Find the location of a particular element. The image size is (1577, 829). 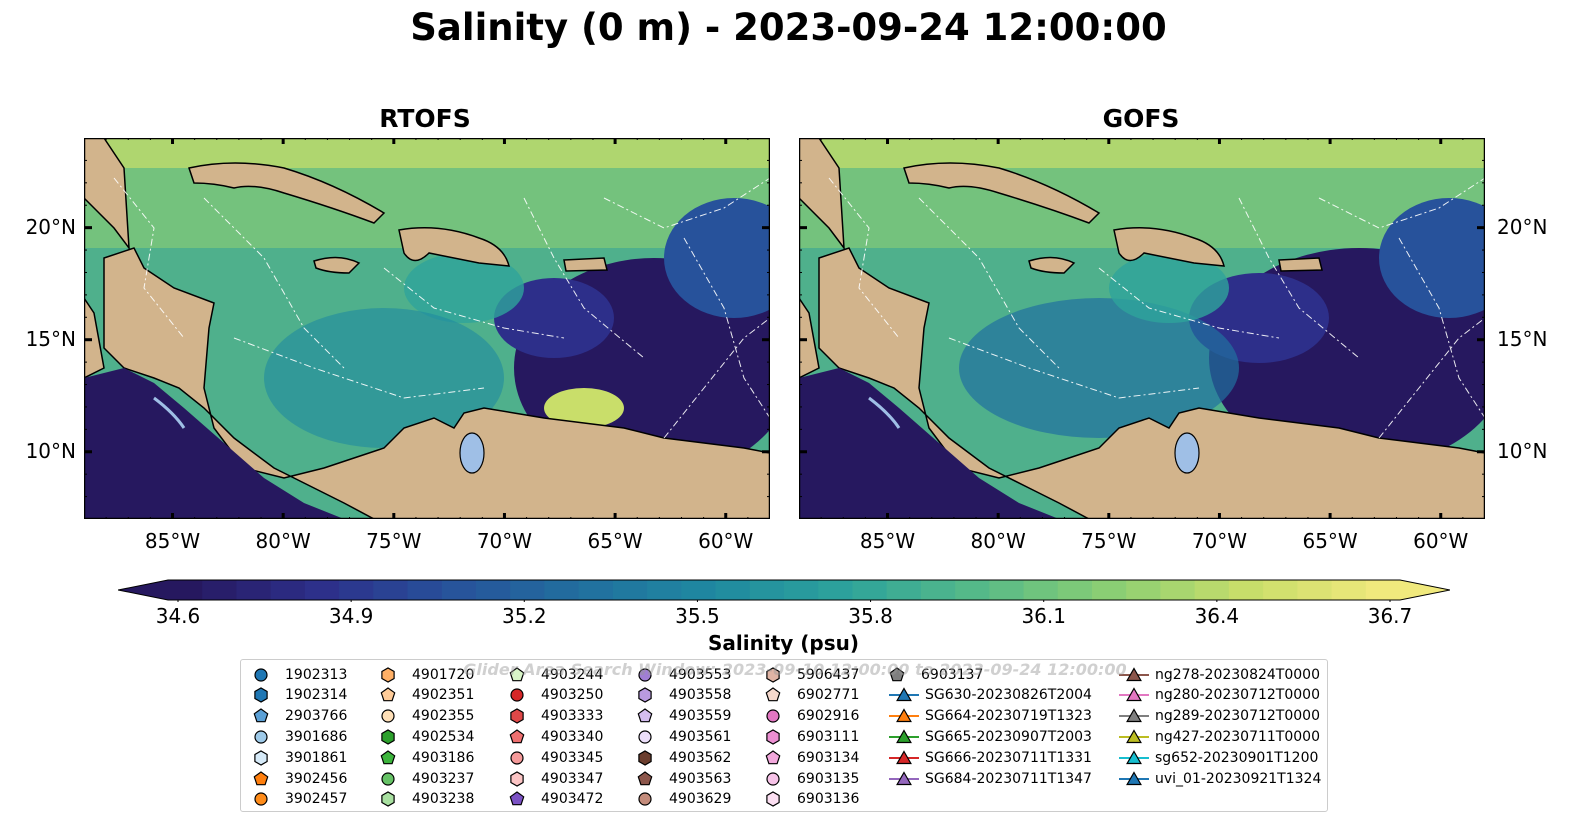

legend-label: 4901720 is located at coordinates (443, 674).